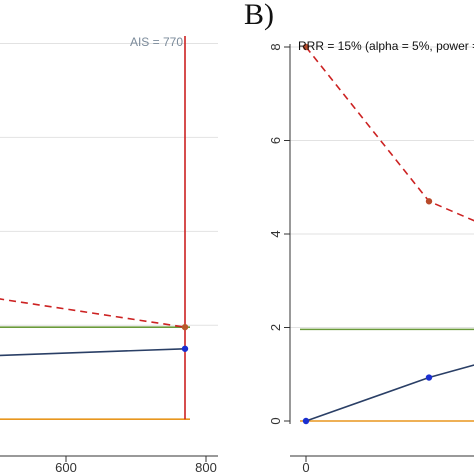 The image size is (474, 474). Describe the element at coordinates (386, 46) in the screenshot. I see `annotation-text: RRR = 15% (alpha = 5%, power =` at that location.